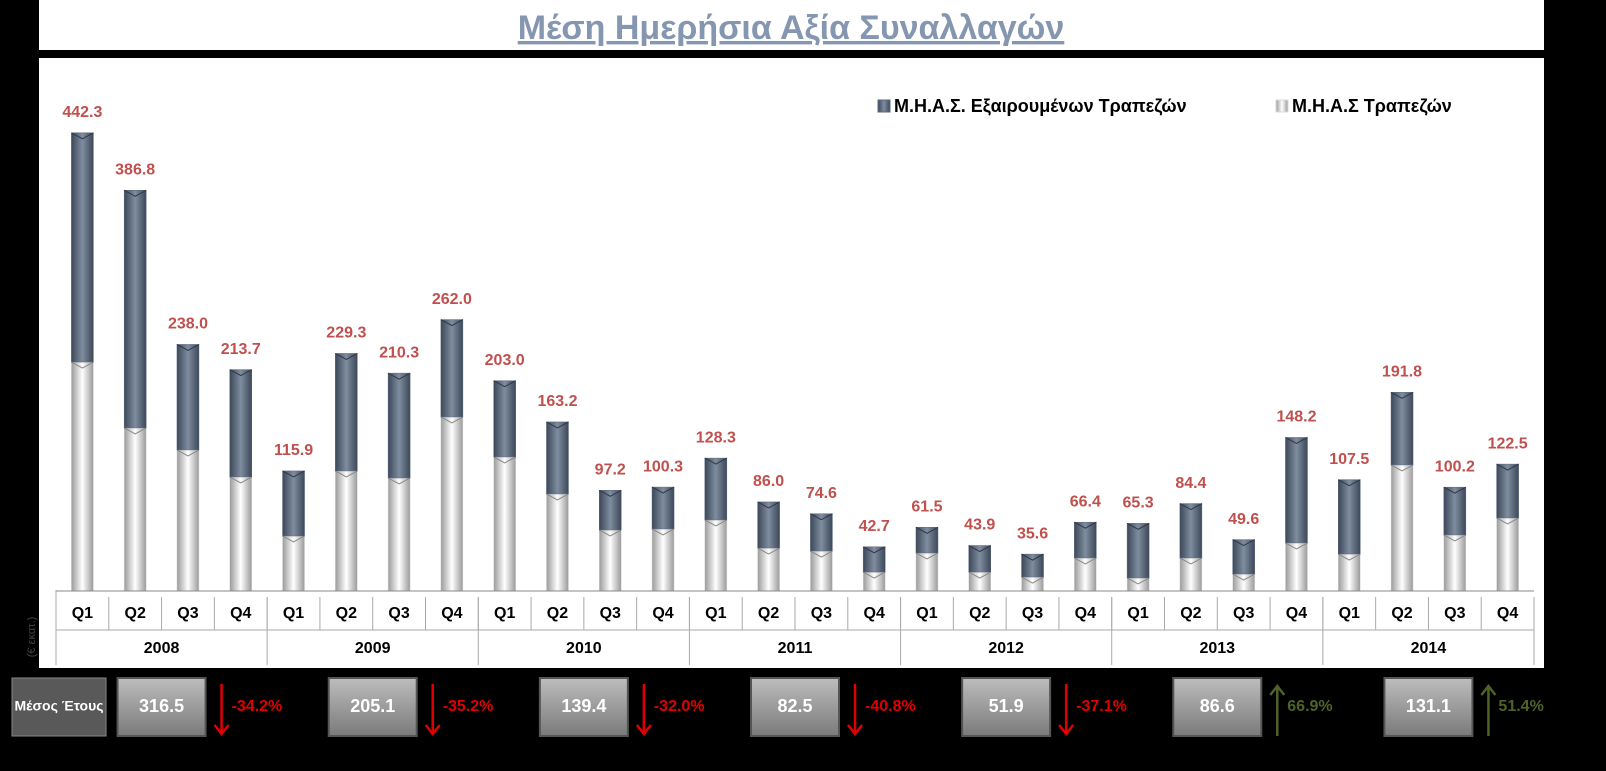  What do you see at coordinates (1085, 501) in the screenshot?
I see `total-label: 66.4` at bounding box center [1085, 501].